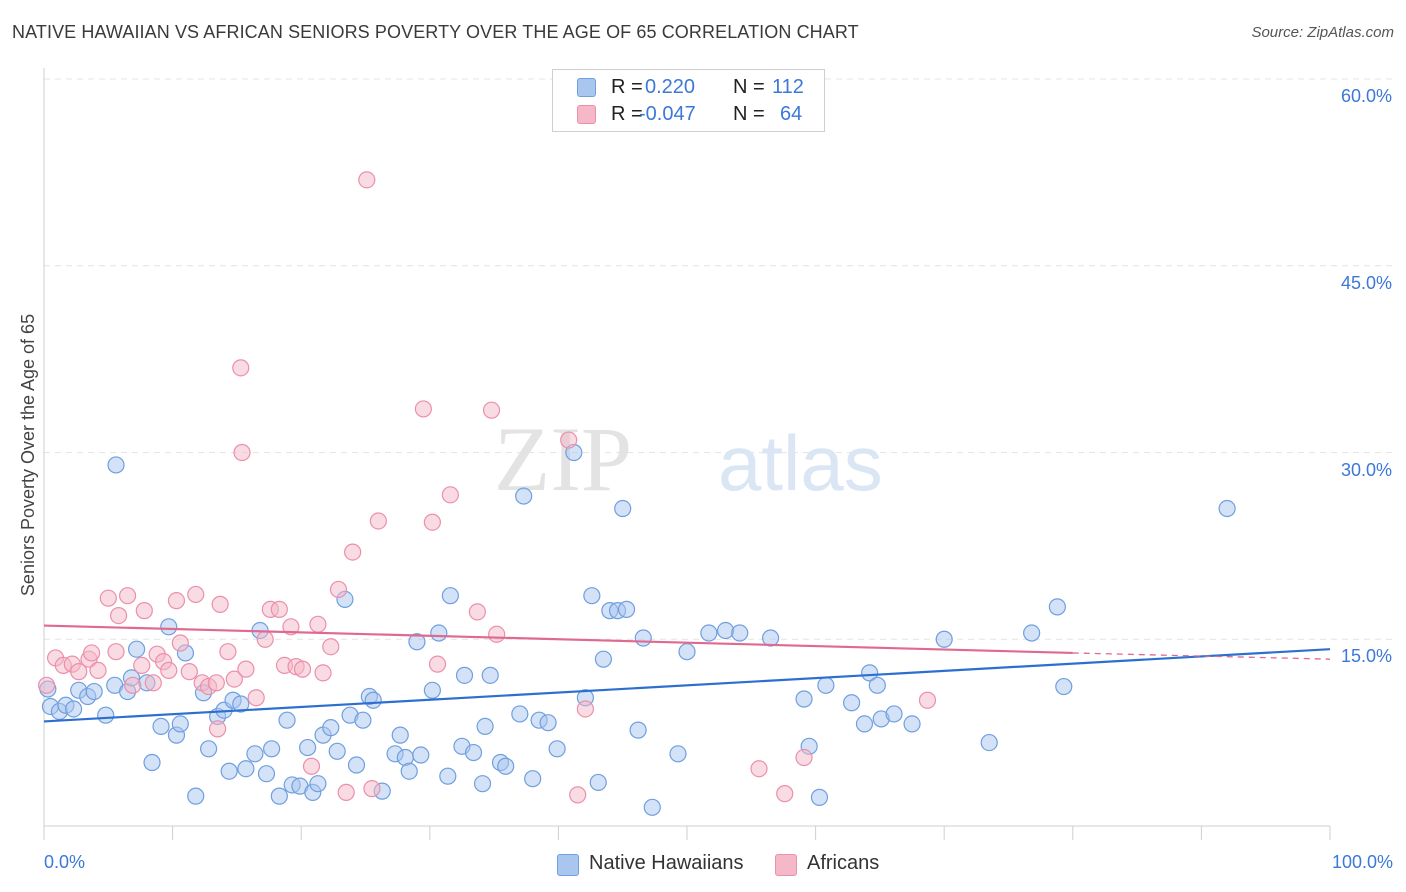 The image size is (1406, 892). What do you see at coordinates (65, 862) in the screenshot?
I see `x-tick-label-min: 0.0%` at bounding box center [65, 862].